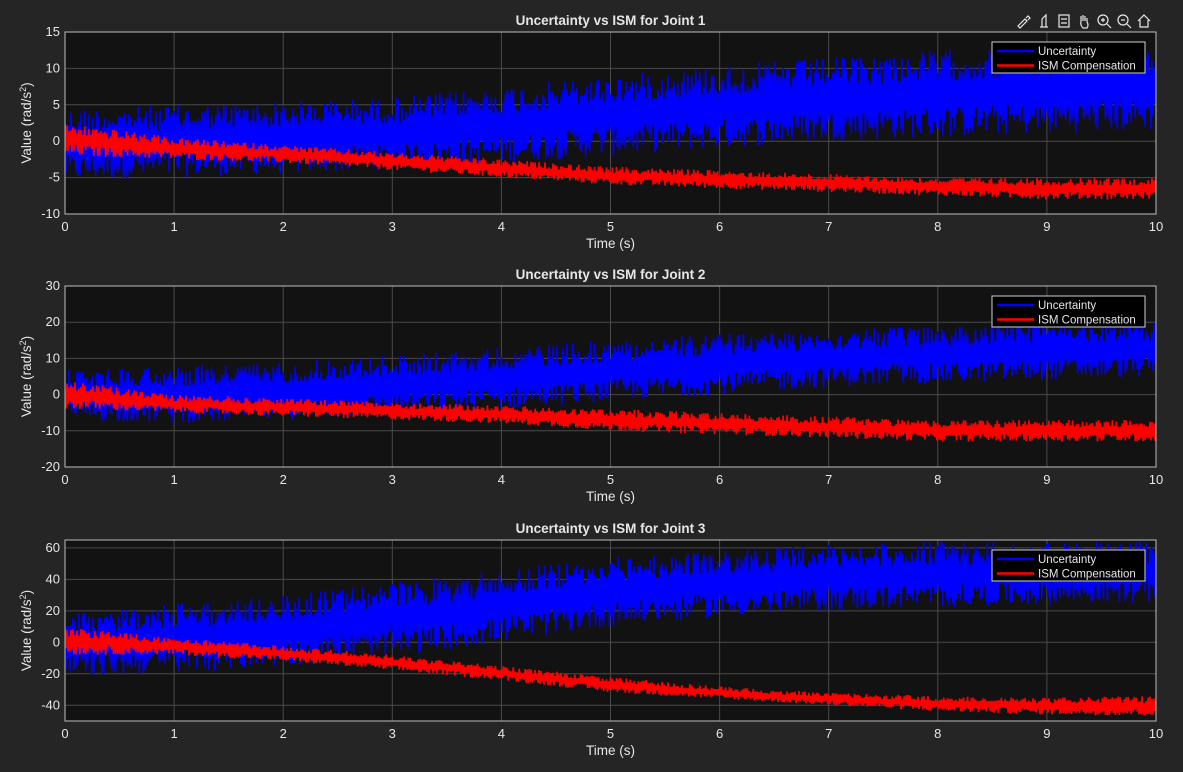 The image size is (1183, 772). I want to click on y-tick-label: -5, so click(54, 177).